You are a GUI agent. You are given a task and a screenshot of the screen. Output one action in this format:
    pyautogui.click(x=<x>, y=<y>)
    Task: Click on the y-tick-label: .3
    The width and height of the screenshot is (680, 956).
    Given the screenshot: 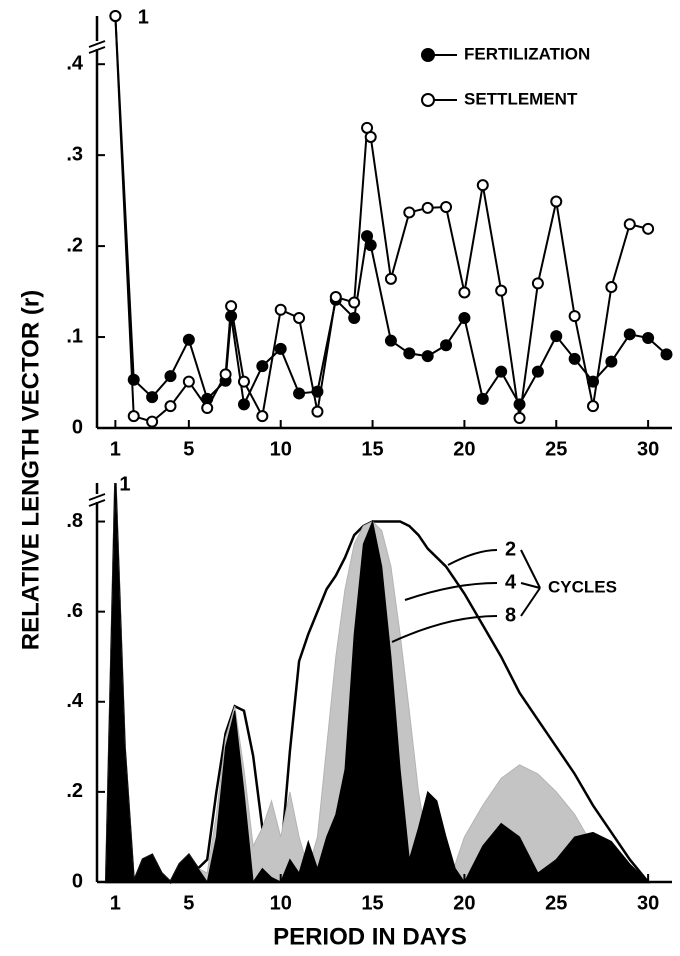 What is the action you would take?
    pyautogui.click(x=74, y=154)
    